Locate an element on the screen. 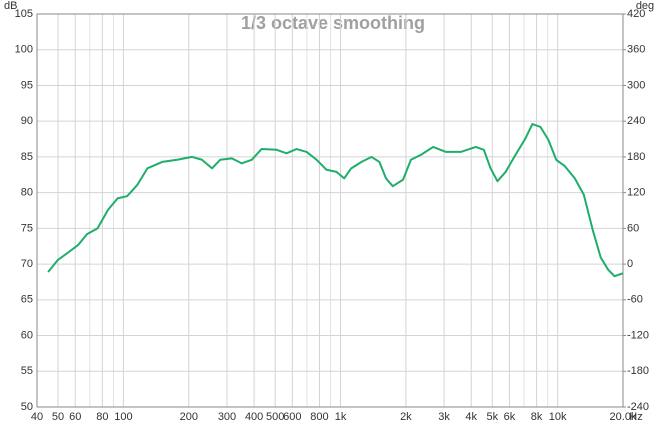 The width and height of the screenshot is (668, 425). x-tick-label: 600 is located at coordinates (292, 417).